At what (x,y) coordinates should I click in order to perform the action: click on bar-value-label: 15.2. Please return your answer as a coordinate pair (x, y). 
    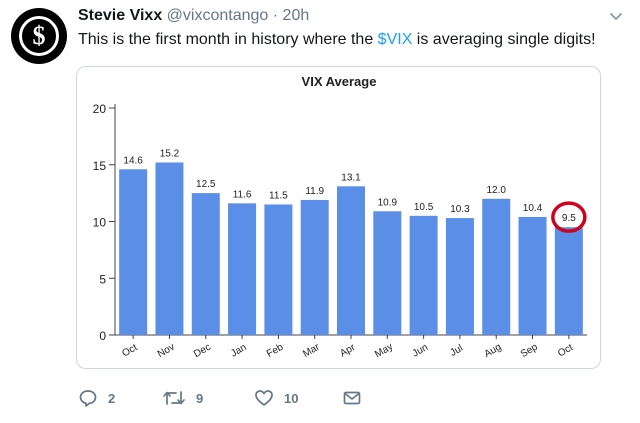
    Looking at the image, I should click on (170, 153).